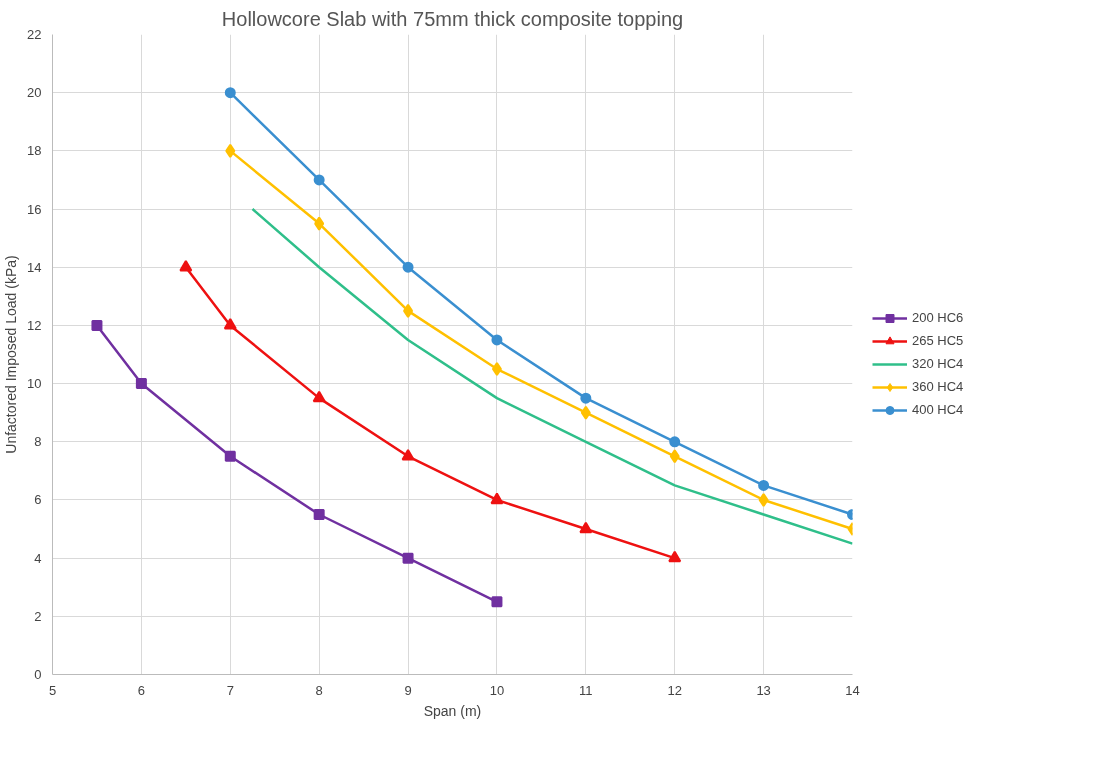 The width and height of the screenshot is (1111, 778). Describe the element at coordinates (11, 354) in the screenshot. I see `y-axis-title: Unfactored Imposed Load (kPa)` at that location.